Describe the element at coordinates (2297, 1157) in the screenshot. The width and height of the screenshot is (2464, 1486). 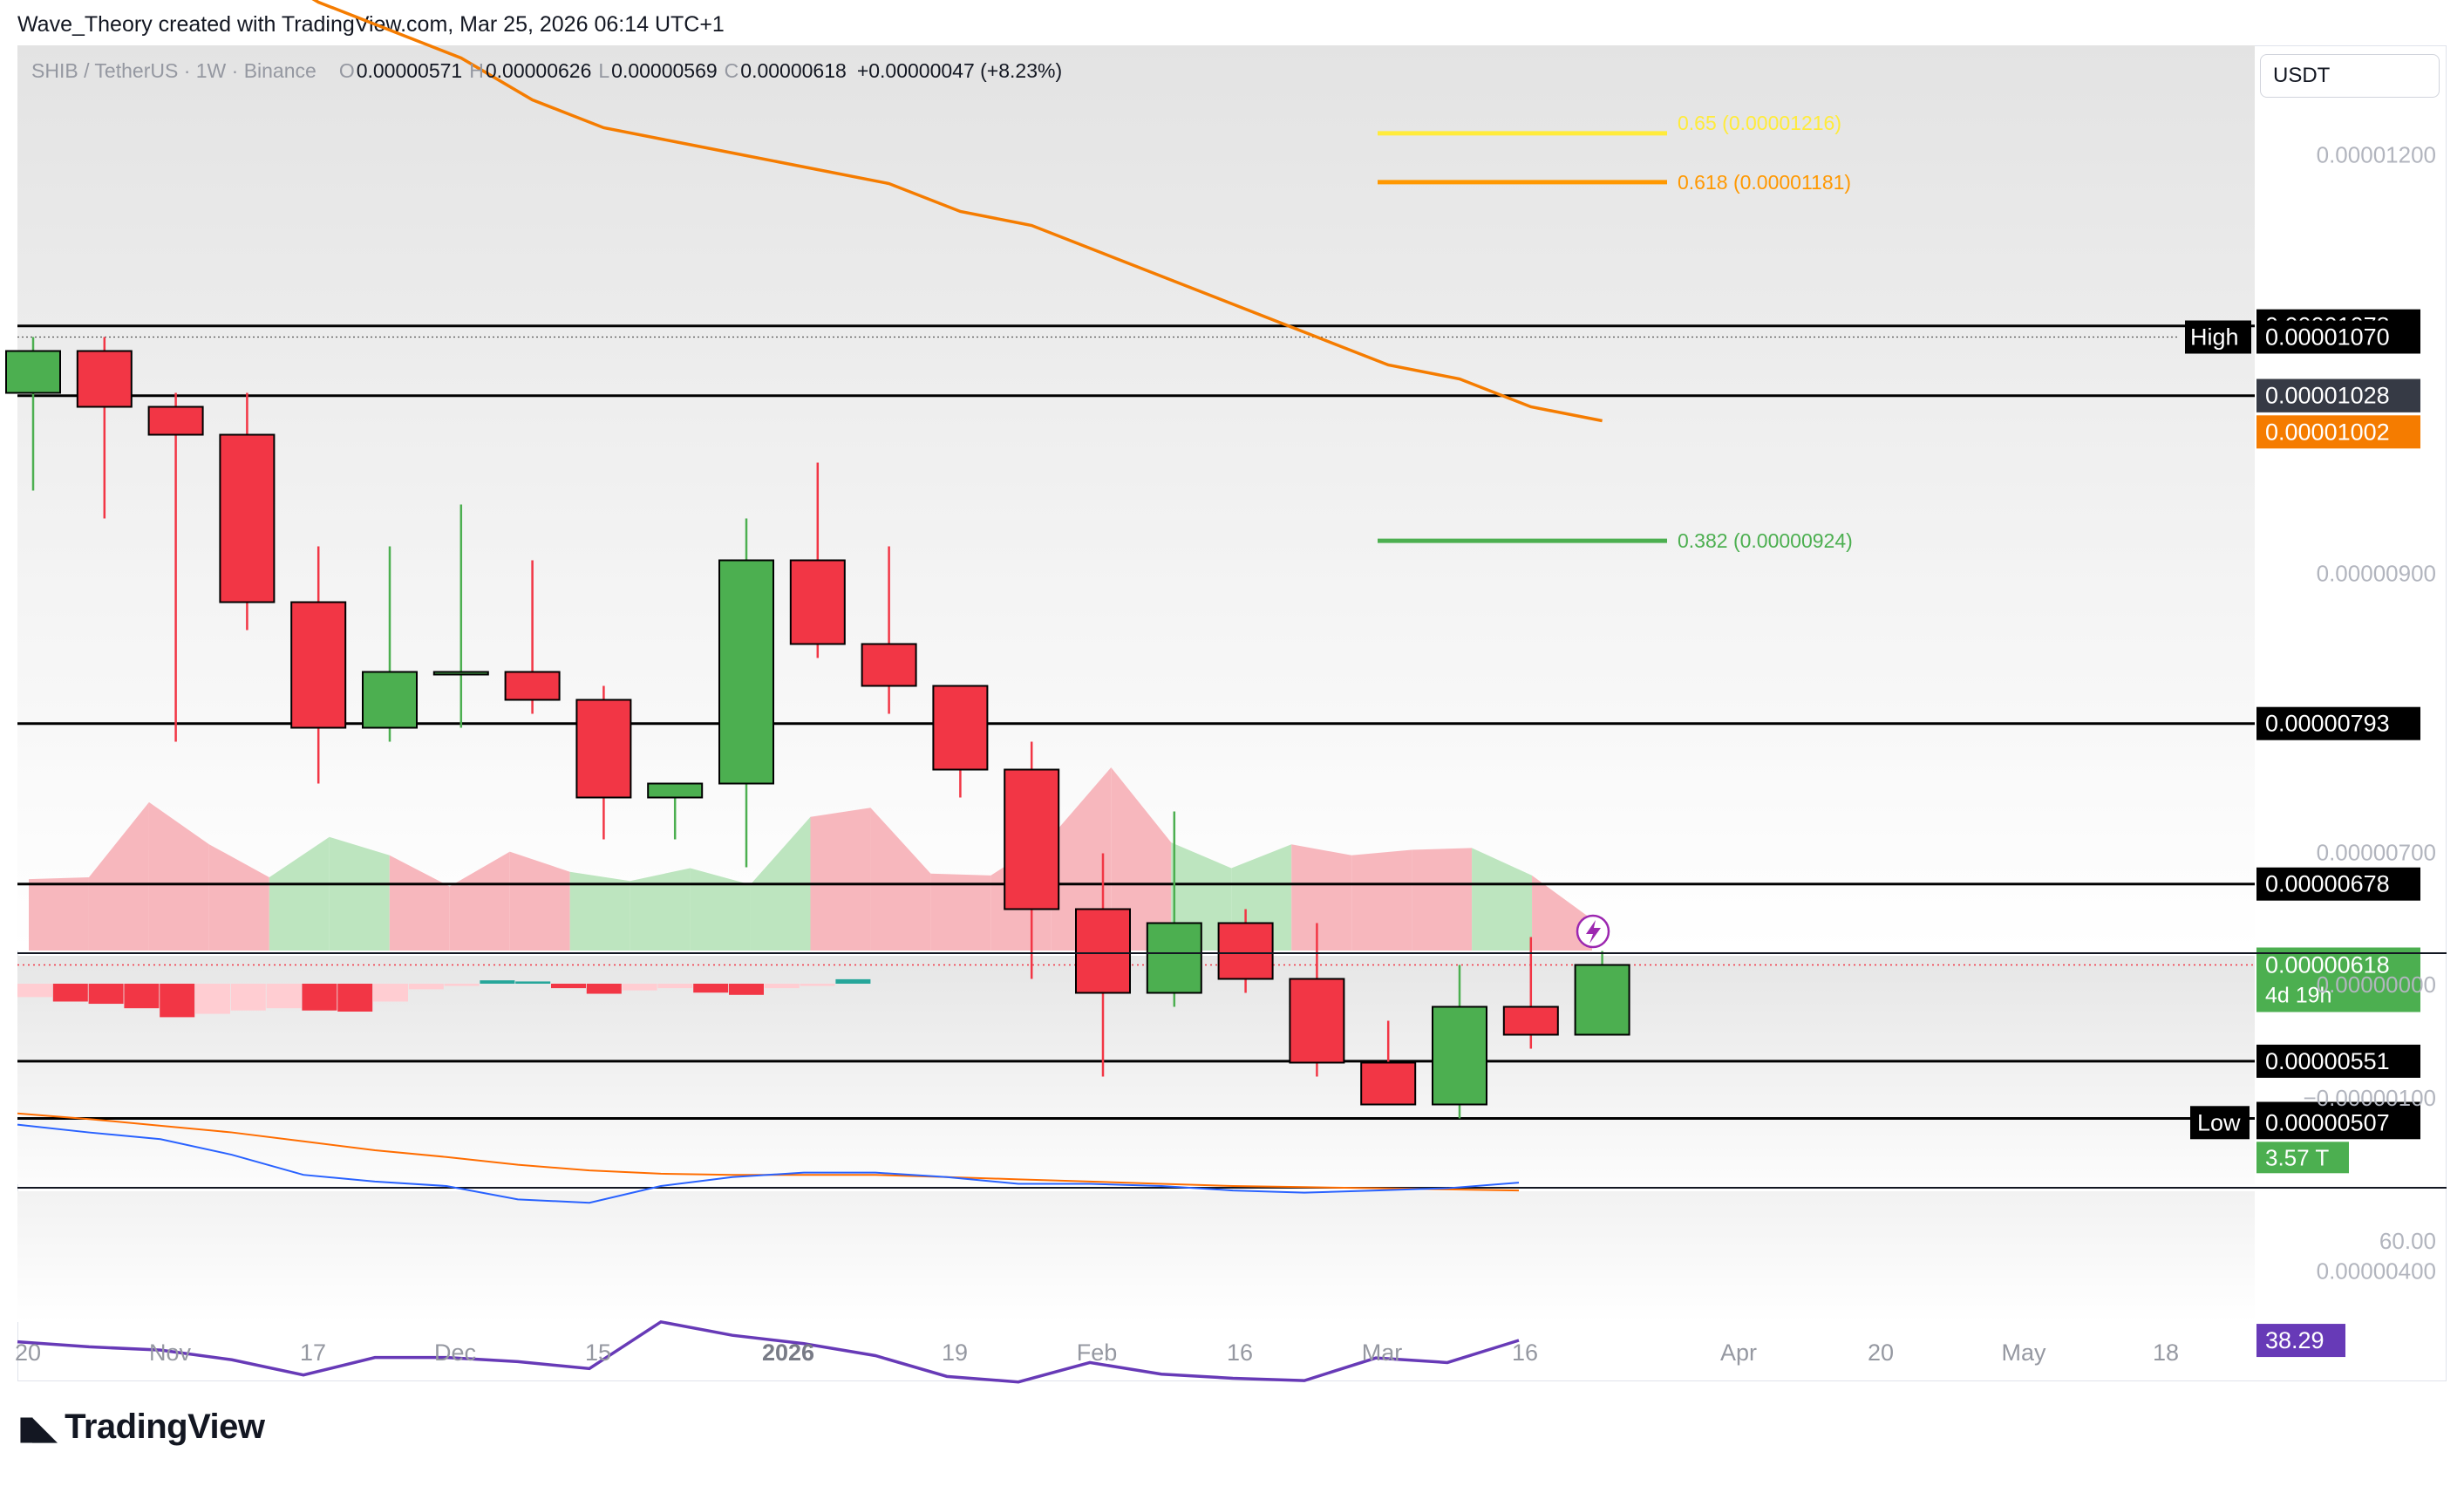
I see `volume-tag: 3.57 T` at that location.